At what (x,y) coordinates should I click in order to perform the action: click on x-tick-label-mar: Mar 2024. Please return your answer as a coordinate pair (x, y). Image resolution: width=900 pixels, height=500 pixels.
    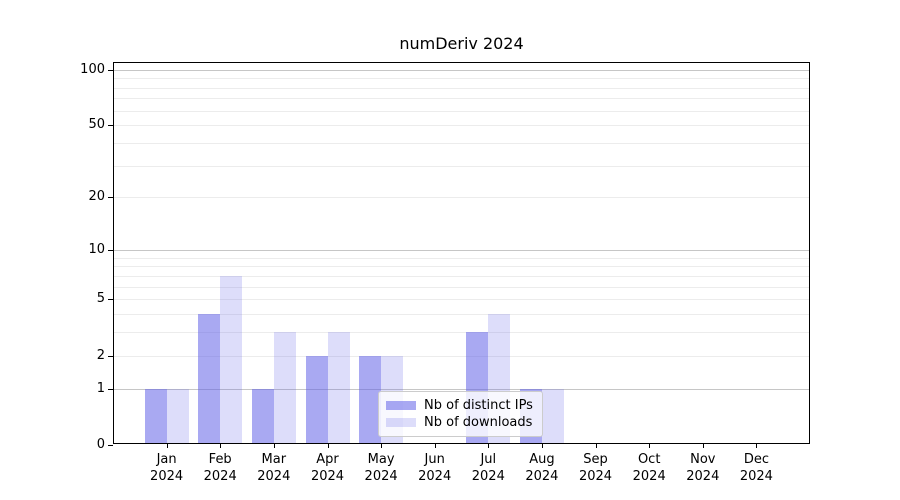
    Looking at the image, I should click on (274, 468).